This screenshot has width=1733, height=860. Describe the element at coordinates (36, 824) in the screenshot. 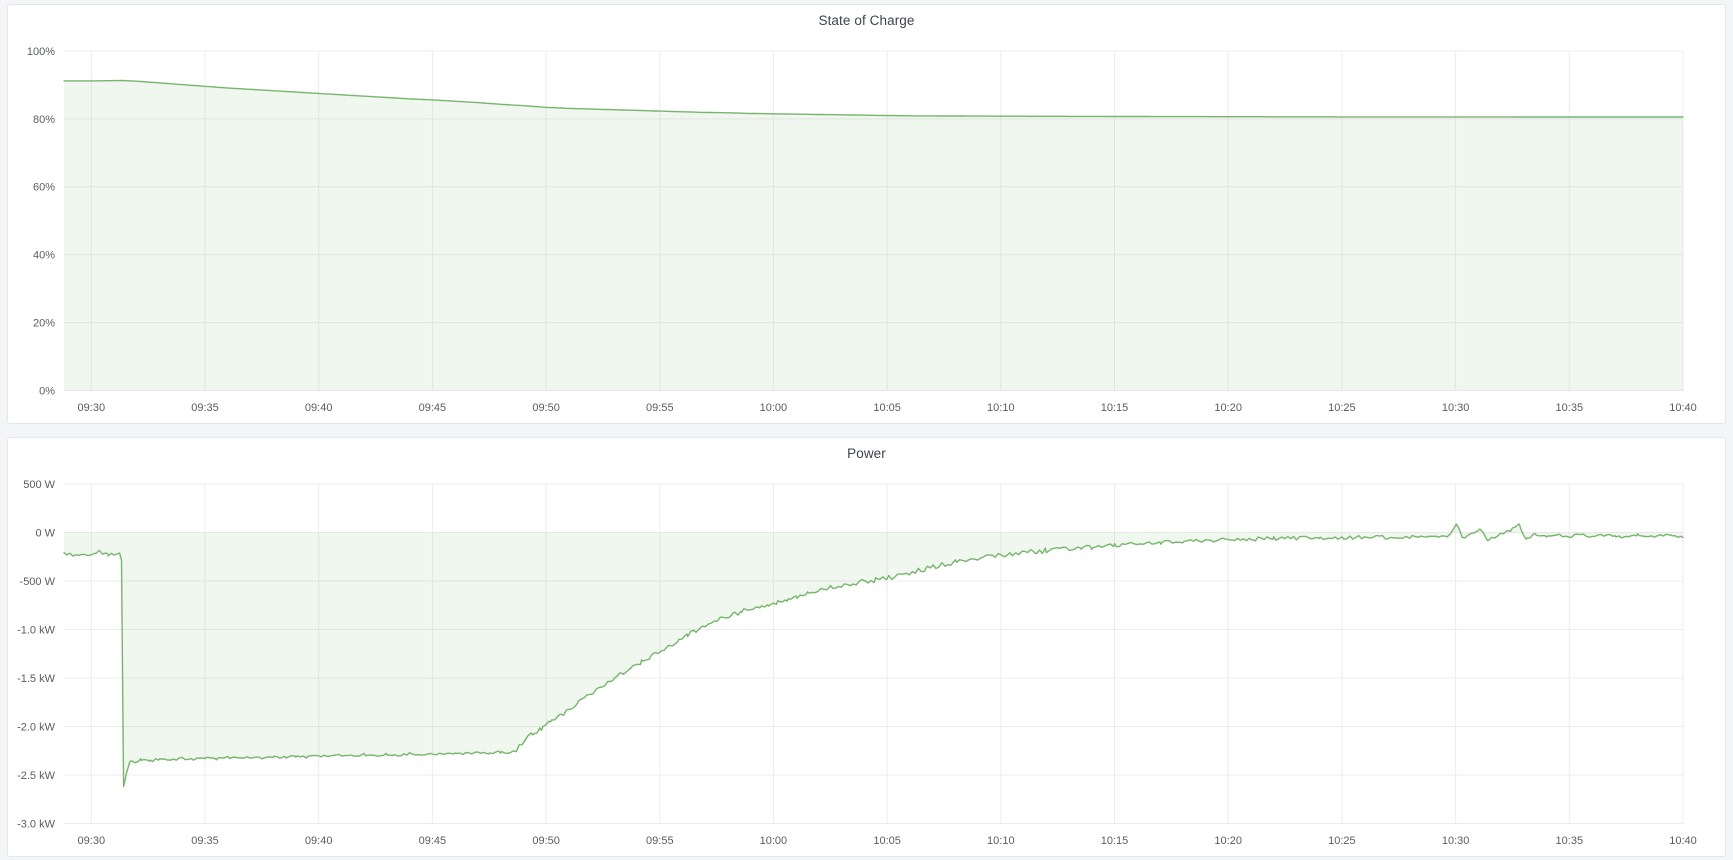

I see `y-tick-label: -3.0 kW` at that location.